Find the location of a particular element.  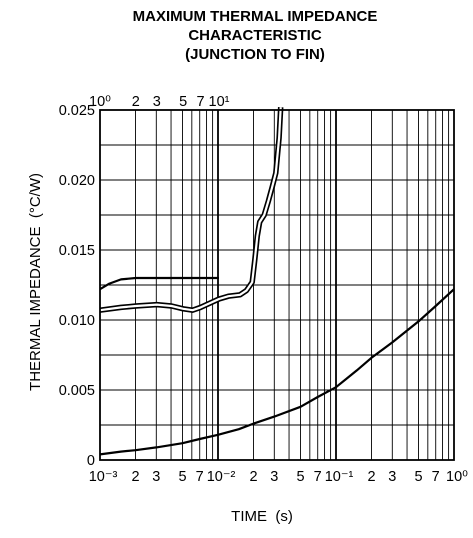

y-tick-label: 0.010 is located at coordinates (77, 321).